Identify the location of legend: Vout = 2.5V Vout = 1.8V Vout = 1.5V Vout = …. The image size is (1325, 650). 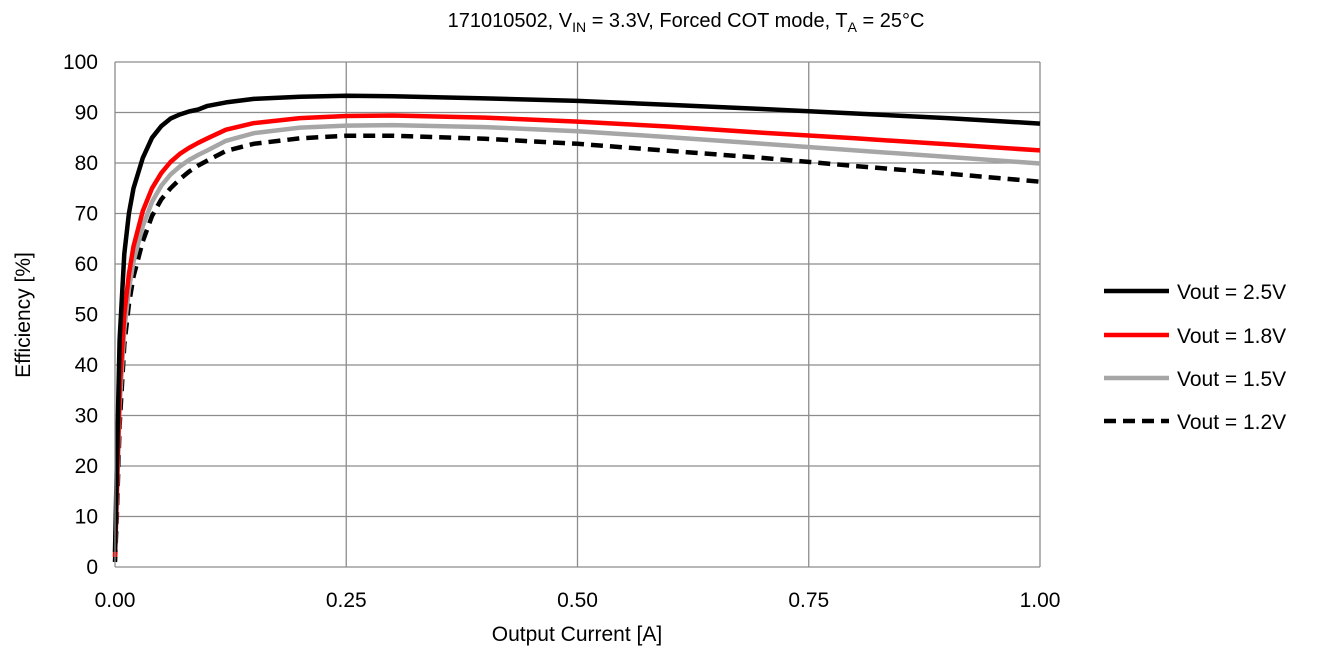
(1195, 357).